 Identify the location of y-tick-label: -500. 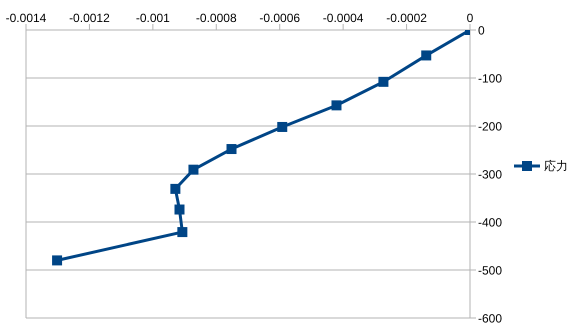
(490, 270).